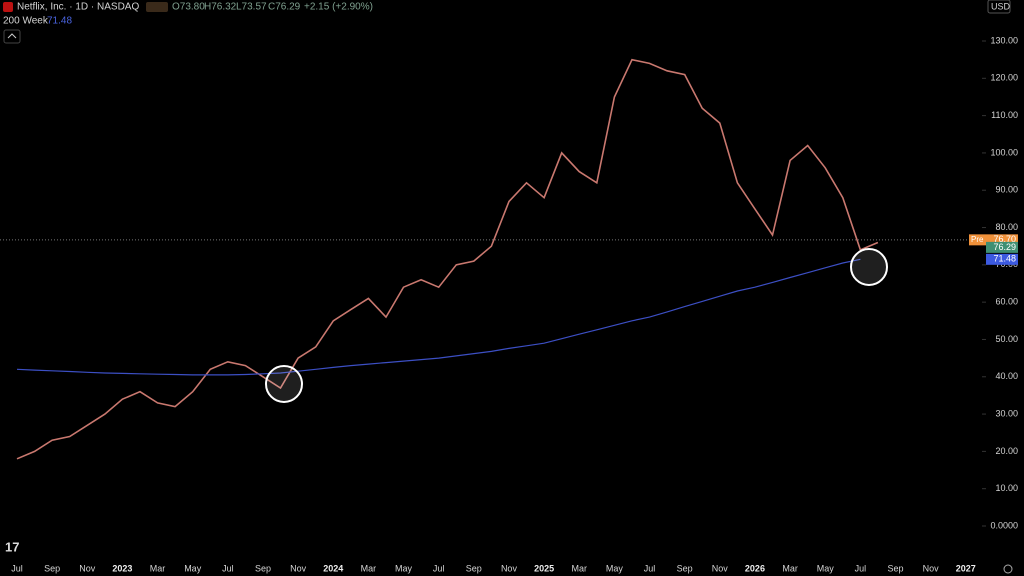 The width and height of the screenshot is (1024, 576). Describe the element at coordinates (544, 568) in the screenshot. I see `x-tick-label: 2025` at that location.